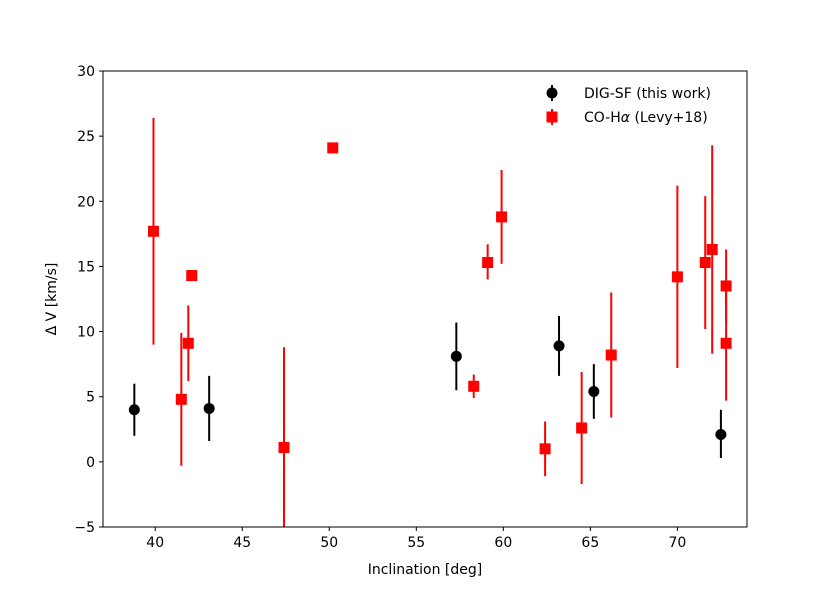 The height and width of the screenshot is (593, 830). I want to click on y-tick-label: 30, so click(86, 72).